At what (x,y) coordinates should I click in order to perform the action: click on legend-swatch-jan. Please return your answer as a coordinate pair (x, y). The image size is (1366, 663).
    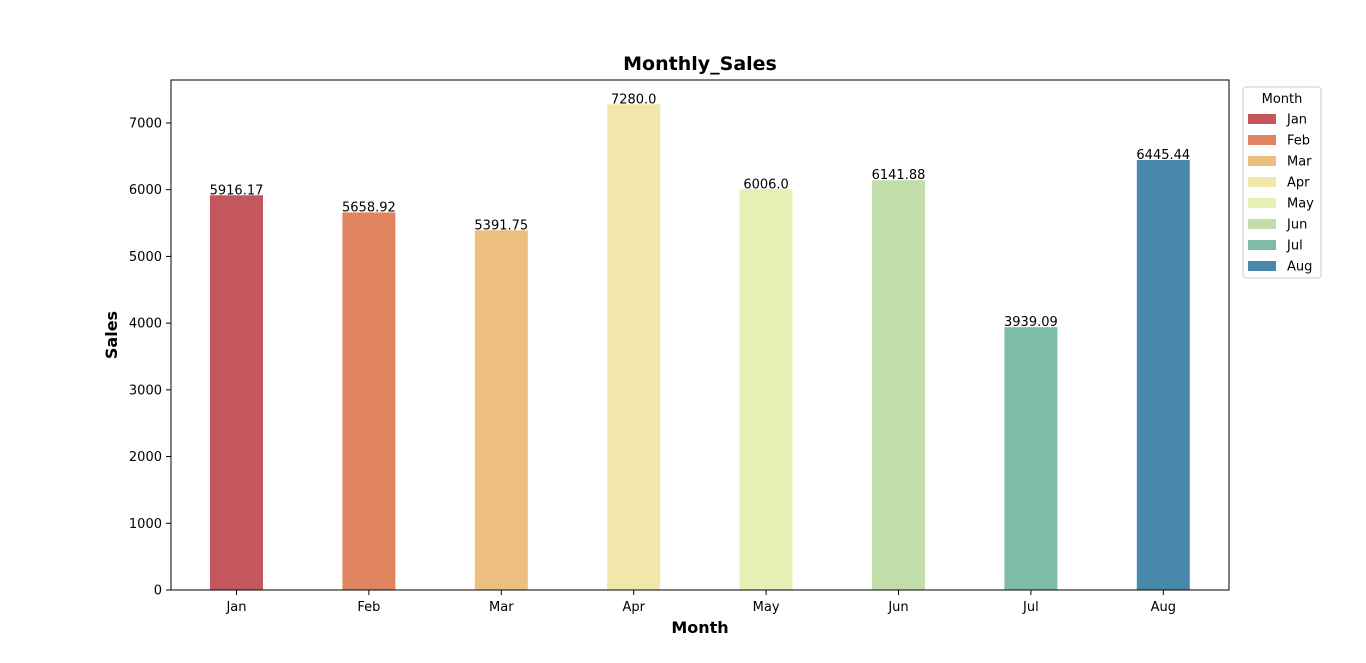
    Looking at the image, I should click on (1262, 119).